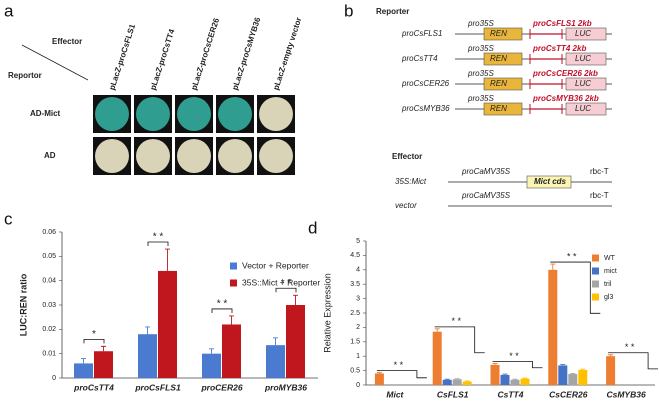 This screenshot has height=405, width=659. What do you see at coordinates (425, 108) in the screenshot?
I see `construct-name: proCsMYB36` at bounding box center [425, 108].